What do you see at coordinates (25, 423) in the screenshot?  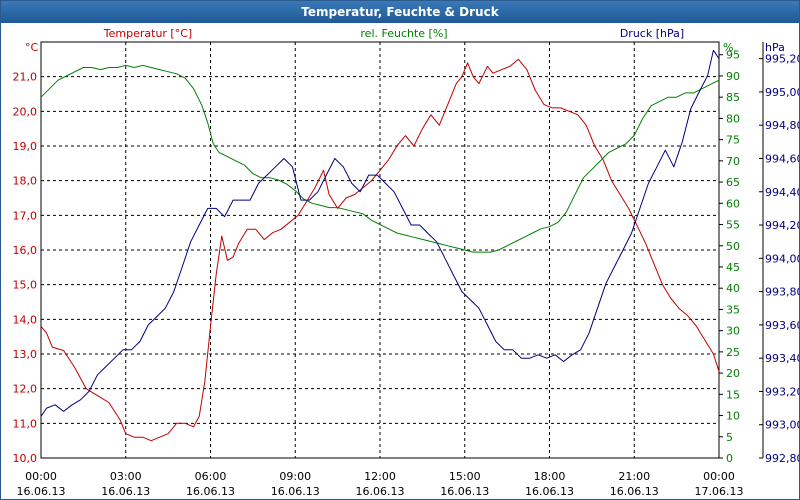 I see `temperature-tick-label: 11,0` at bounding box center [25, 423].